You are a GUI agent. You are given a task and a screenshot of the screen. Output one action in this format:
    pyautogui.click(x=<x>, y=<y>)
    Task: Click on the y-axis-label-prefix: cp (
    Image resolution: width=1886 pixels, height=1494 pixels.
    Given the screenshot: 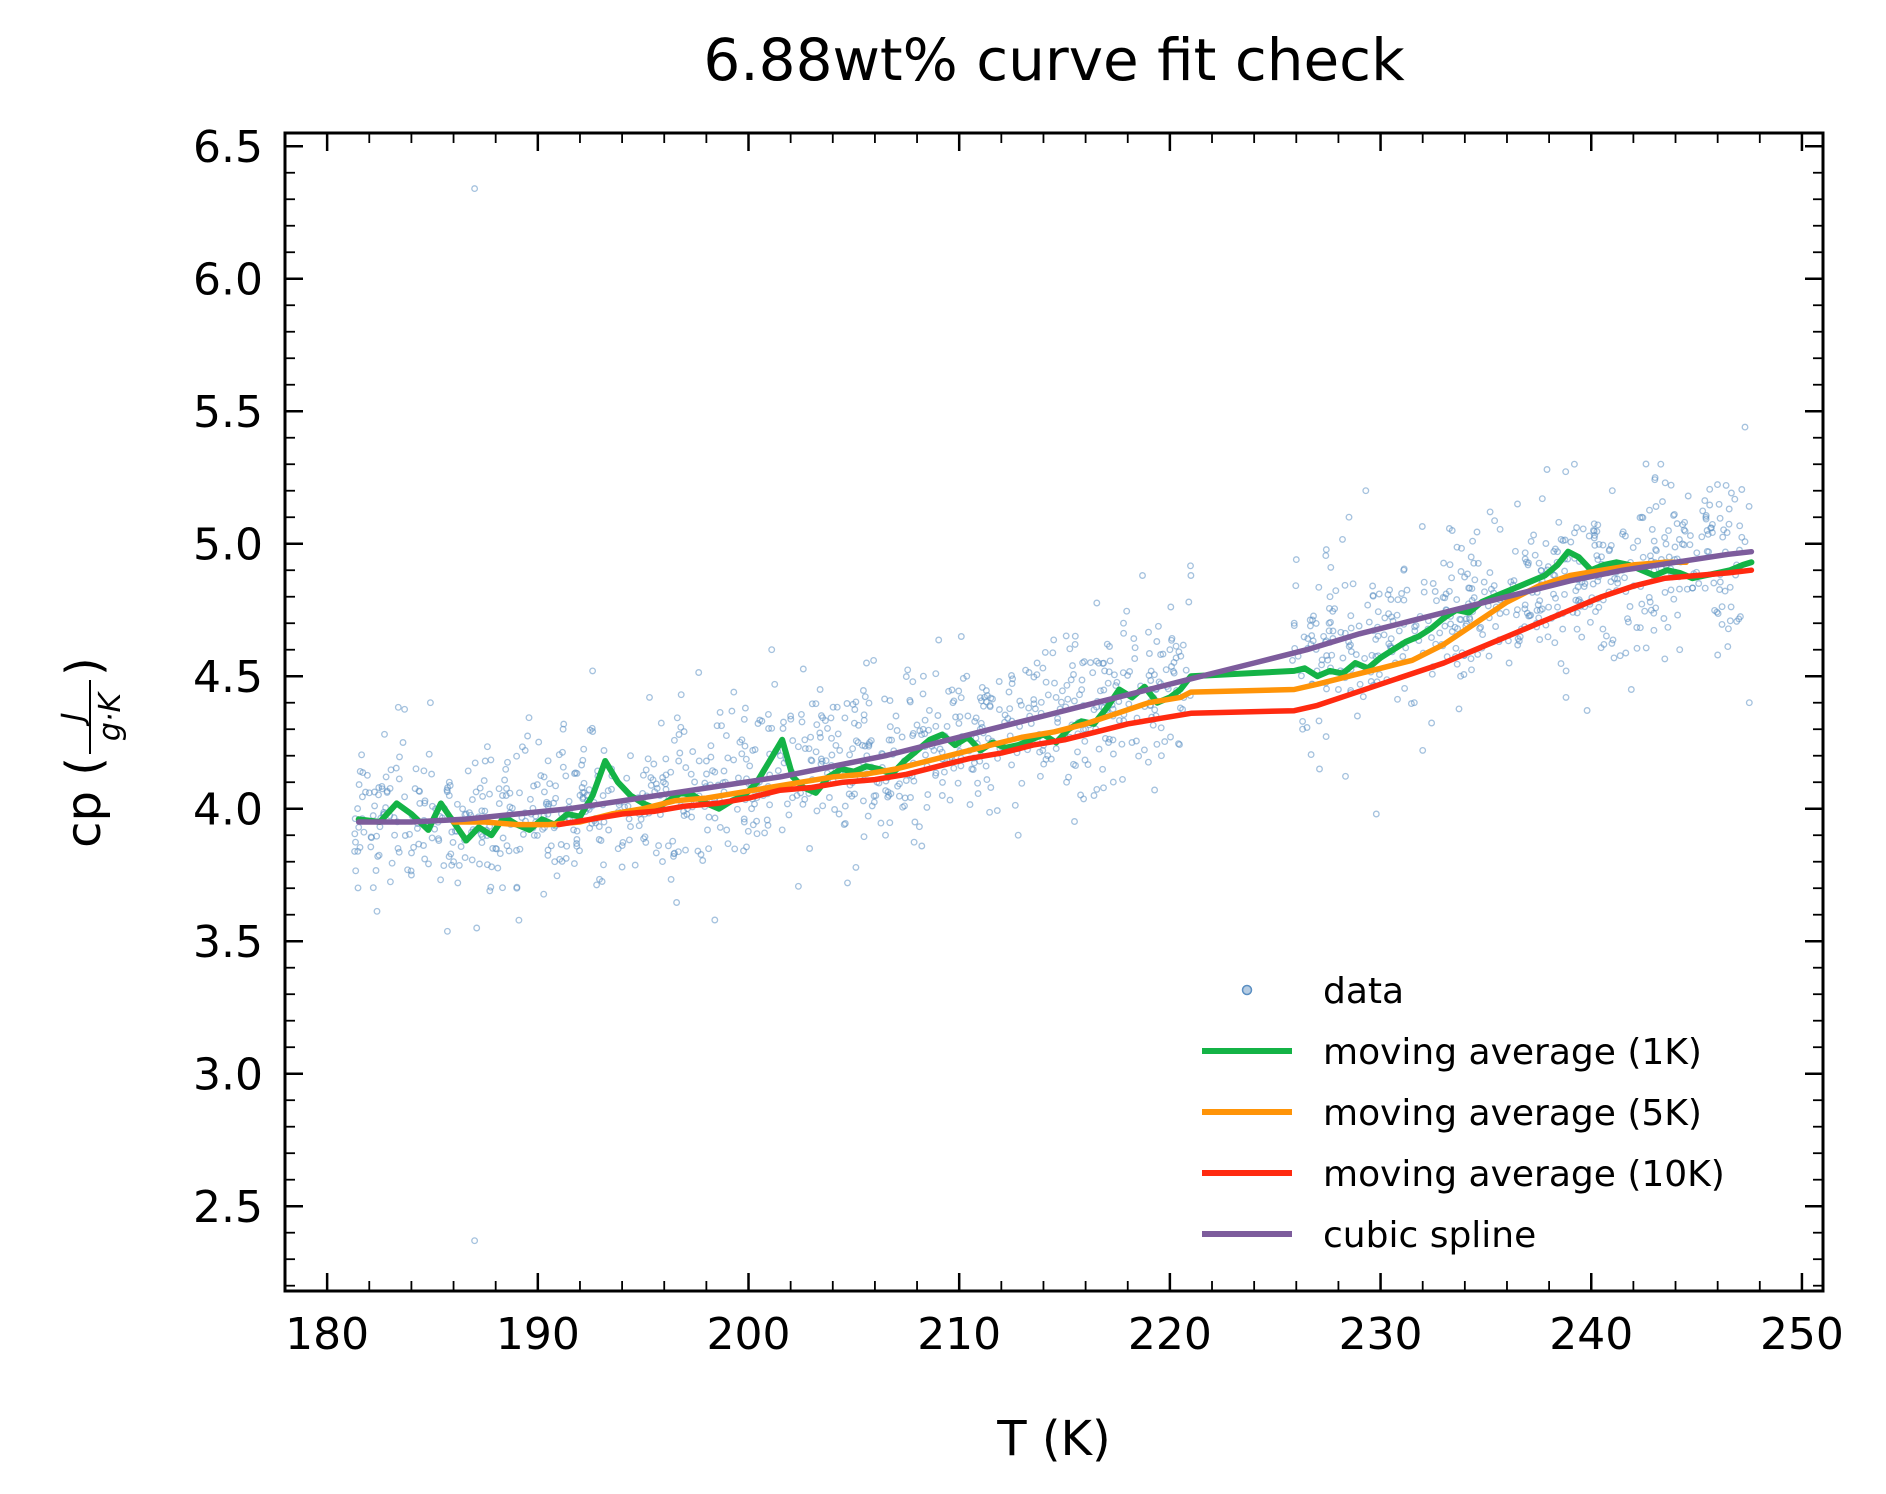 What is the action you would take?
    pyautogui.click(x=84, y=802)
    